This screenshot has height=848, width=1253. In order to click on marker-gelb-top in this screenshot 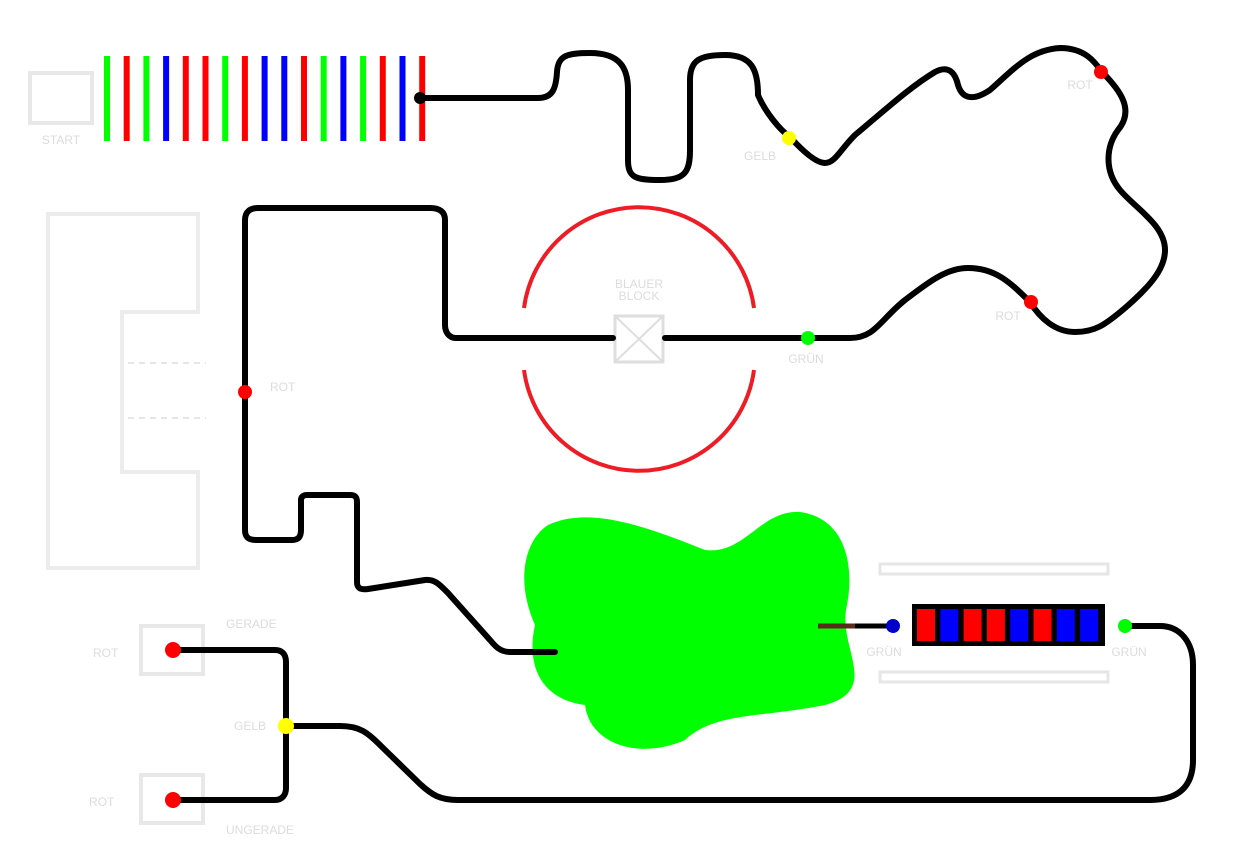, I will do `click(789, 138)`.